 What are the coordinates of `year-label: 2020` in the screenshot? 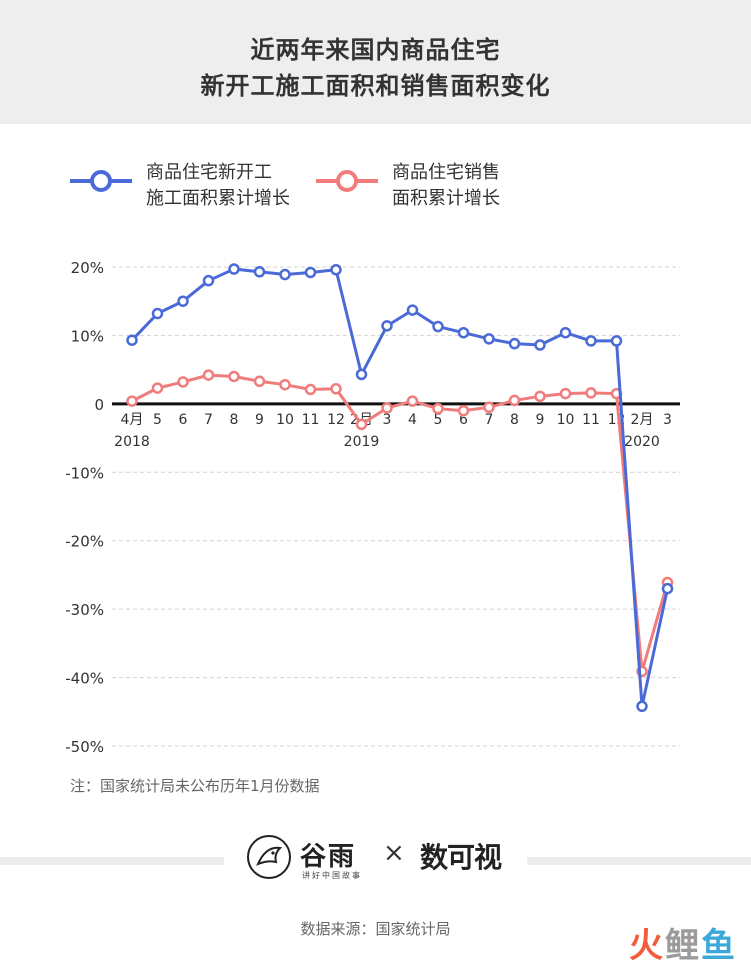 It's located at (642, 442).